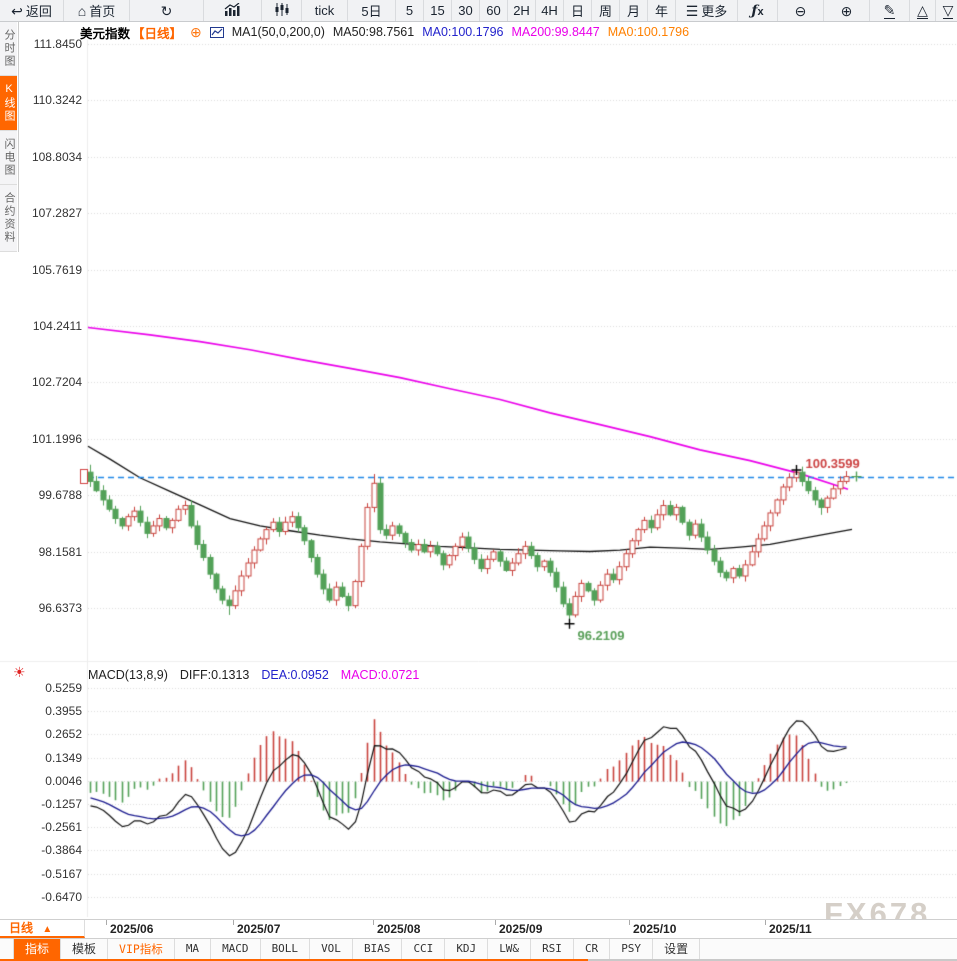  I want to click on home-icon: ⌂, so click(82, 10).